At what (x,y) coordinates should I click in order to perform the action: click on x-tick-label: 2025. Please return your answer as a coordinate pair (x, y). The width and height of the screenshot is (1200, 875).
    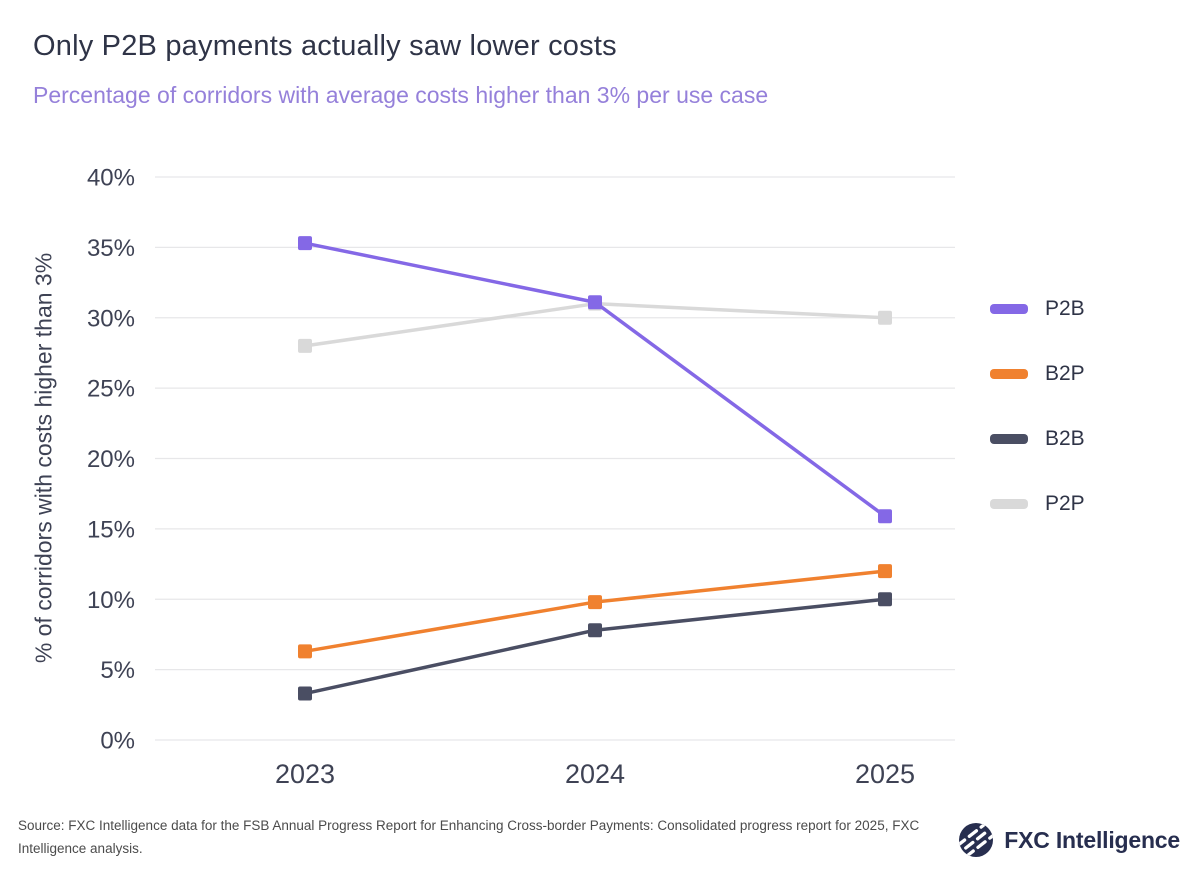
    Looking at the image, I should click on (885, 774).